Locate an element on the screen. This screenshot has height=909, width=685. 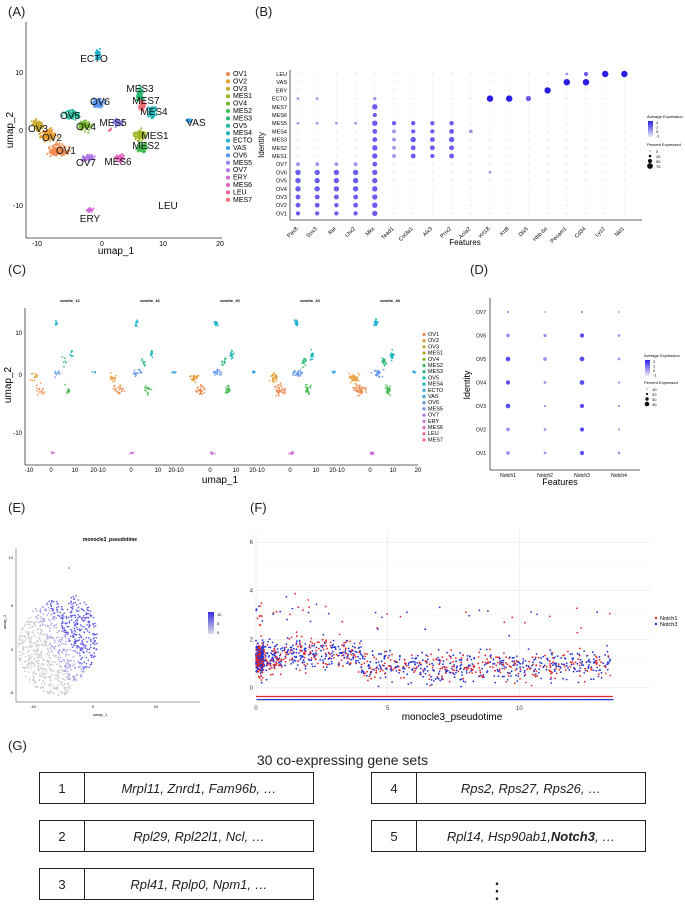
facet-ytick: -10 is located at coordinates (17, 434).